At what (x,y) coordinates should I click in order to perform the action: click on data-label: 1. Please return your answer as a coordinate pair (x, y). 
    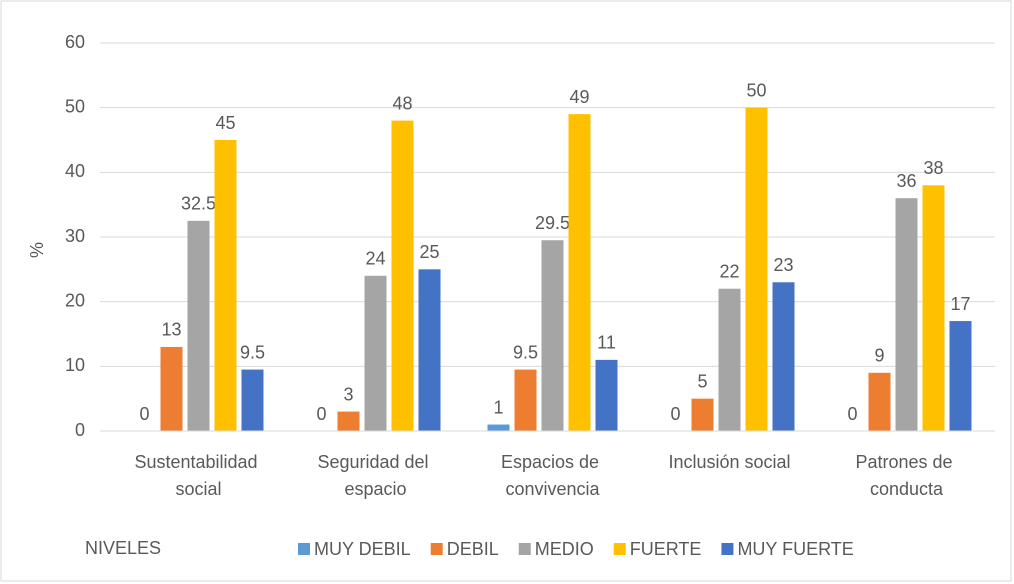
    Looking at the image, I should click on (498, 407).